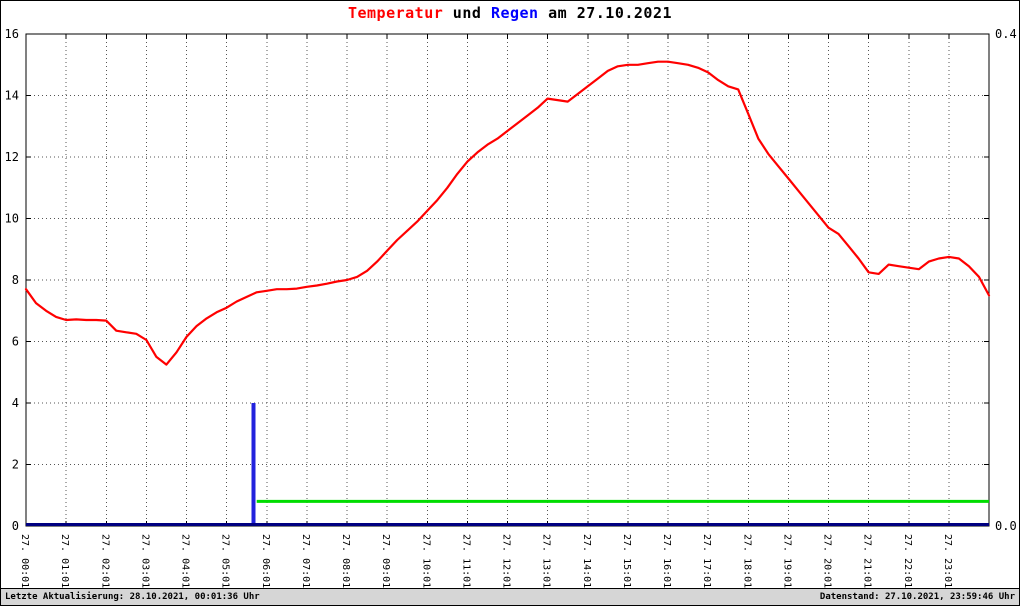 The width and height of the screenshot is (1020, 606). Describe the element at coordinates (12, 96) in the screenshot. I see `svg-text: 14` at that location.